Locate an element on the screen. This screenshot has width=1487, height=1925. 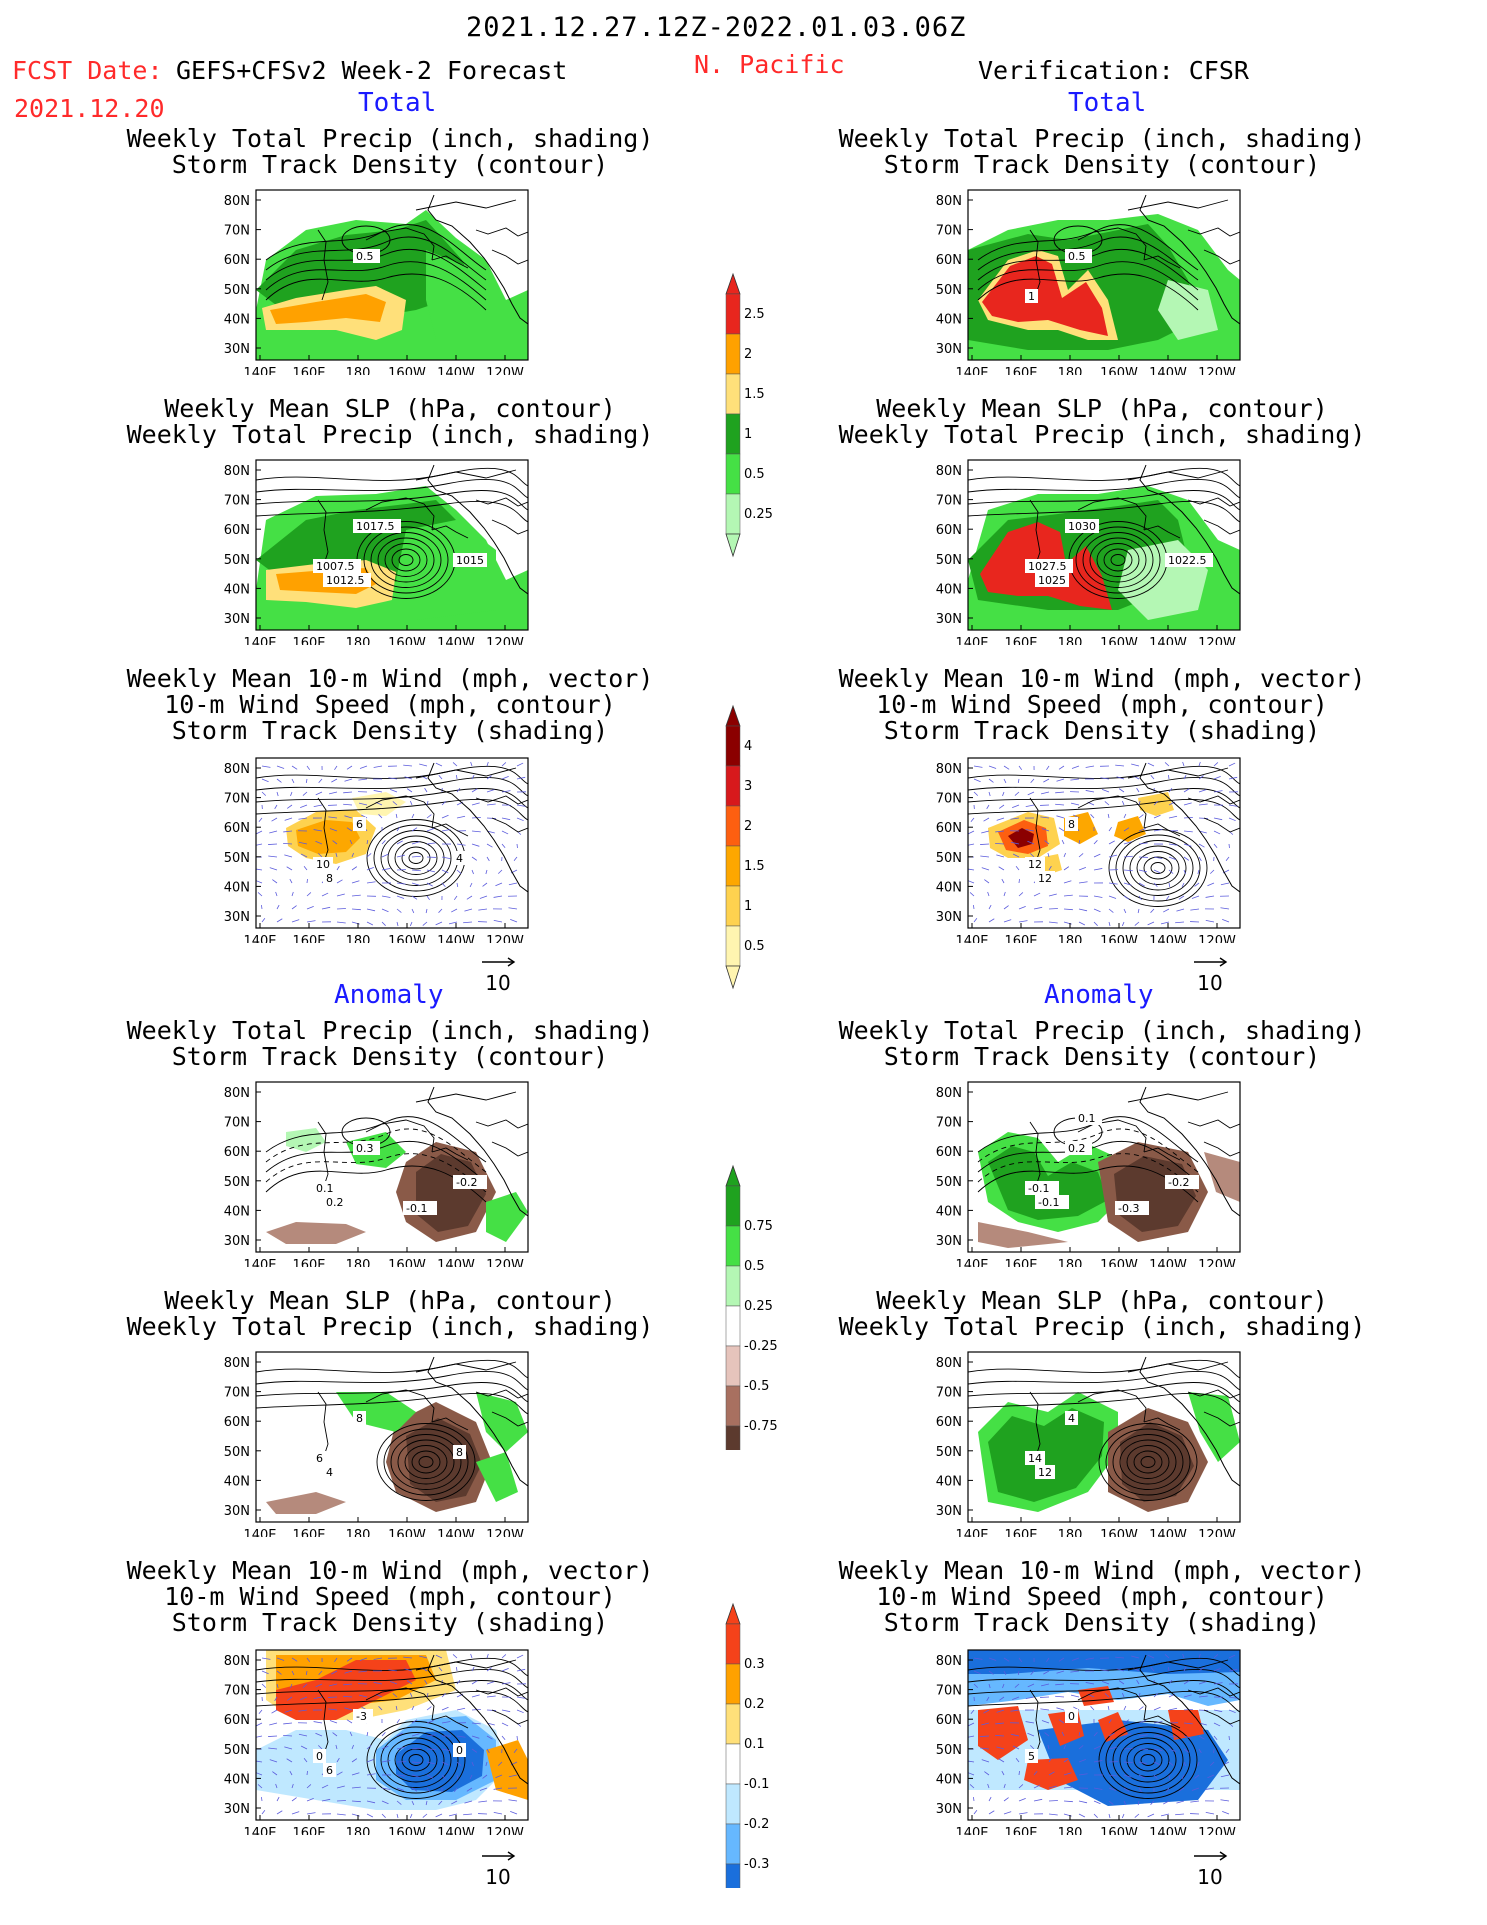
colorbar-precip-anomaly: 0.75 0.5 0.25 -0.25 -0.5 -0.75 is located at coordinates (751, 1307).